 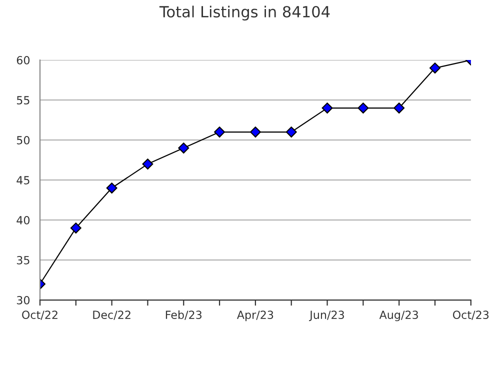 What do you see at coordinates (255, 316) in the screenshot?
I see `x-tick-label: Apr/23` at bounding box center [255, 316].